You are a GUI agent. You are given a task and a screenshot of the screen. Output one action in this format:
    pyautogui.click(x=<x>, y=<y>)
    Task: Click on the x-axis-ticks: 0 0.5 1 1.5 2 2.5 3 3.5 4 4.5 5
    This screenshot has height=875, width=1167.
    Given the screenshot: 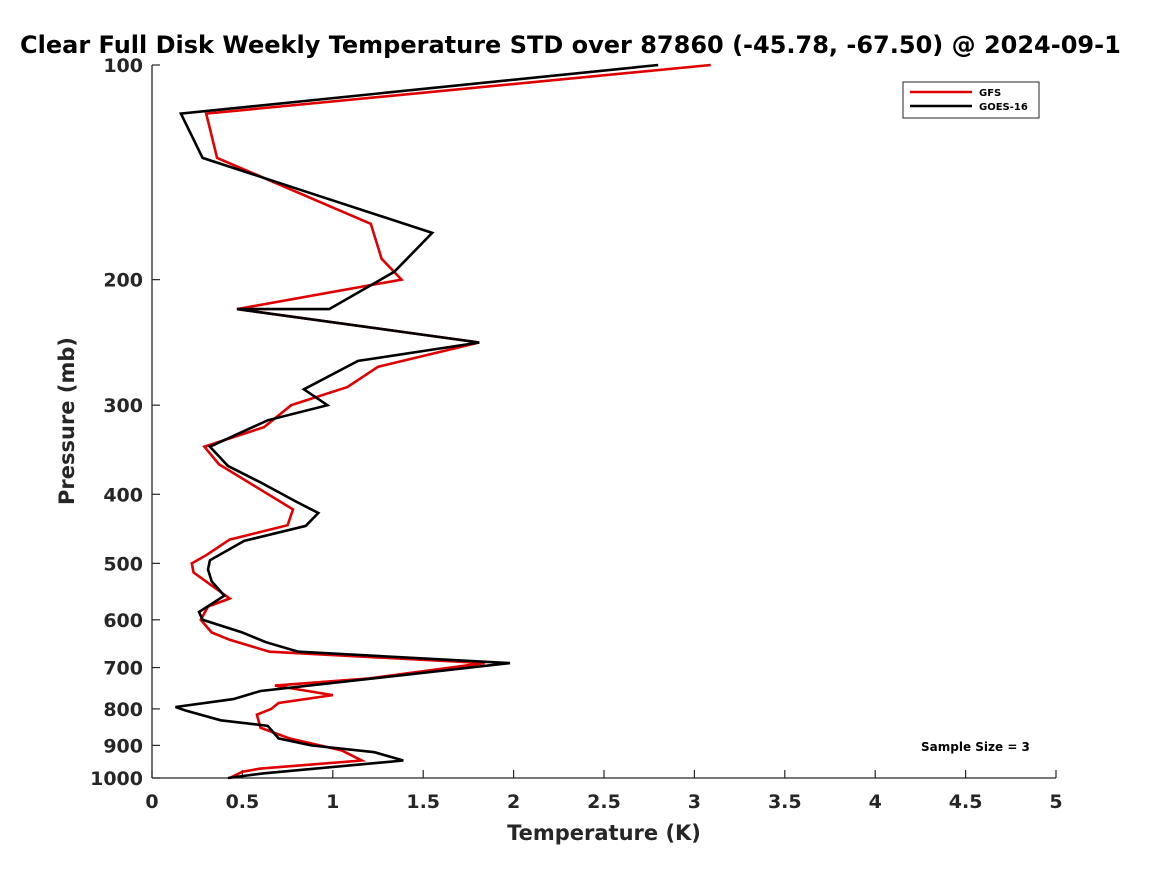 What is the action you would take?
    pyautogui.click(x=604, y=791)
    